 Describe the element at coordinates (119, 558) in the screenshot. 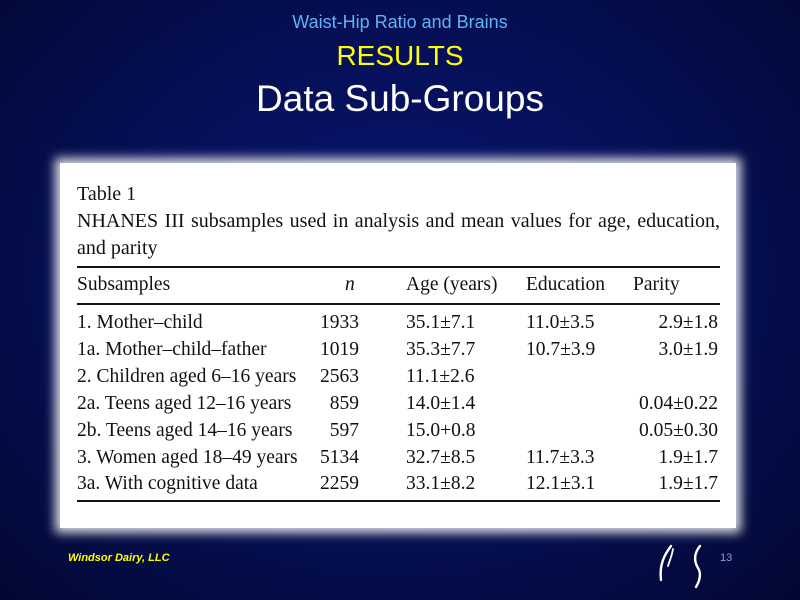

I see `footer-company: Windsor Dairy, LLC` at that location.